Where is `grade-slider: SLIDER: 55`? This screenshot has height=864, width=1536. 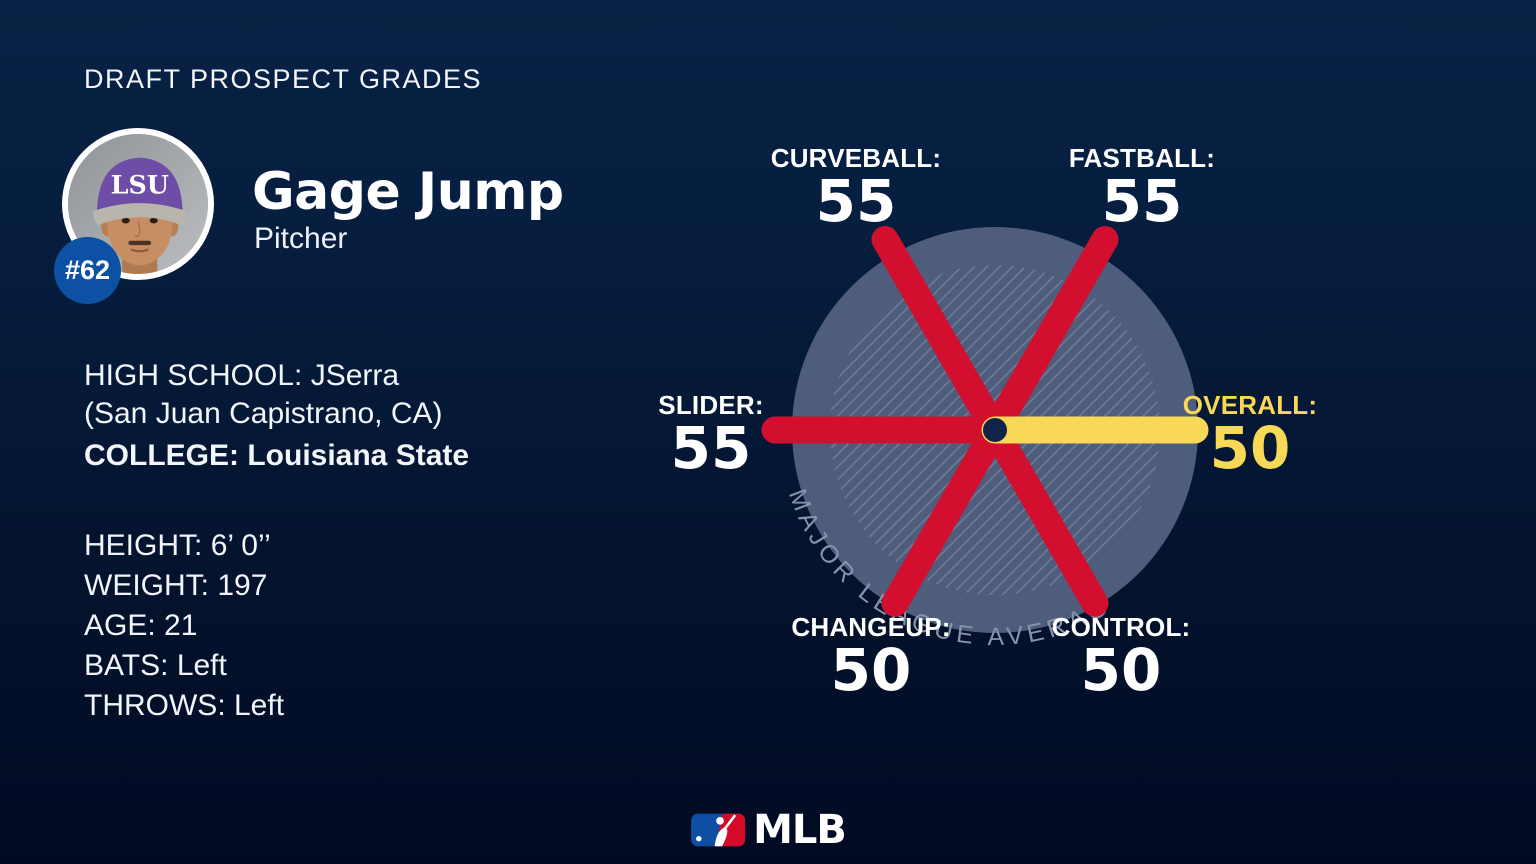
grade-slider: SLIDER: 55 is located at coordinates (711, 436).